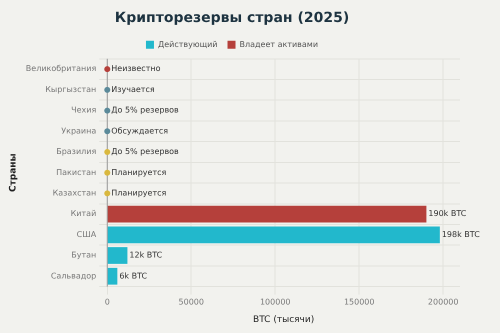 This screenshot has width=500, height=333. What do you see at coordinates (275, 301) in the screenshot?
I see `x-tick-label: 100000` at bounding box center [275, 301].